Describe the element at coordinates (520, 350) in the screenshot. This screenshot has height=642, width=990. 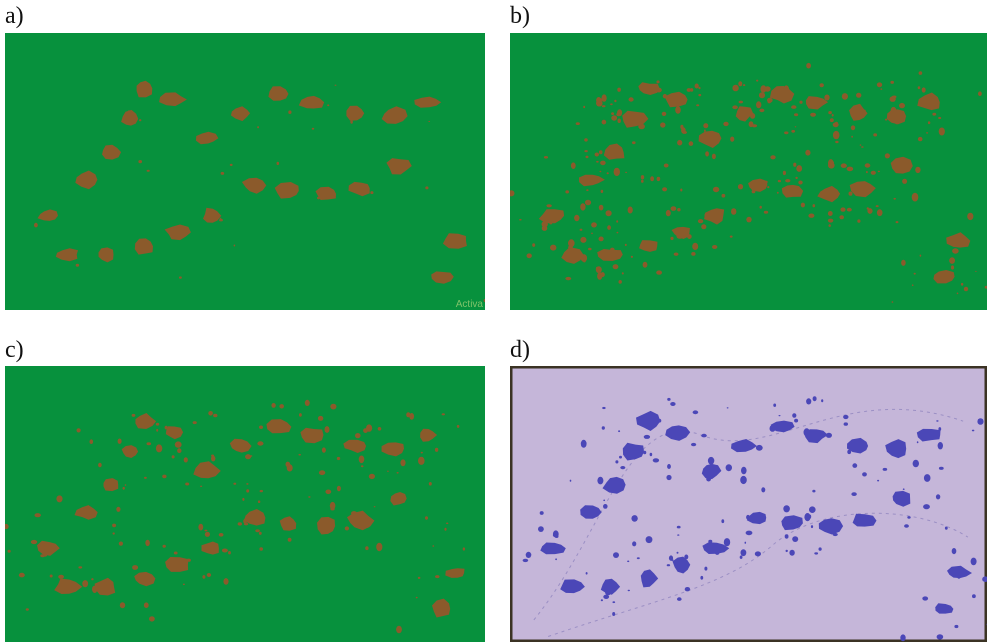
I see `panel-label-d: d)` at that location.